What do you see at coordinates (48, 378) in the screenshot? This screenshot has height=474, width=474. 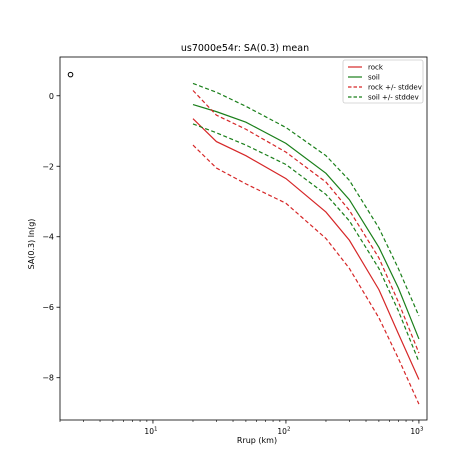 I see `y-tick-label: −8` at bounding box center [48, 378].